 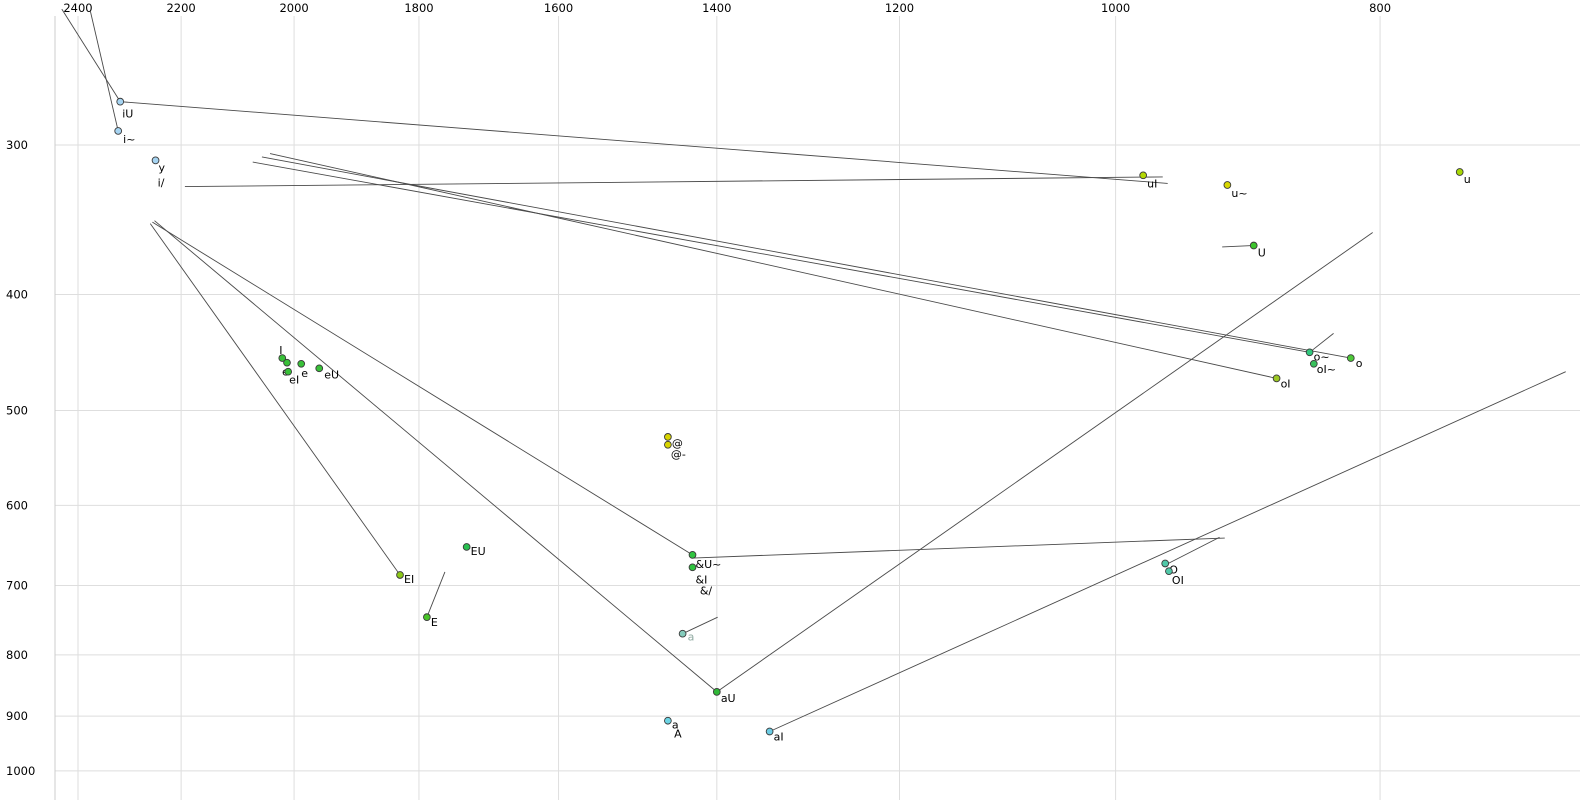 What do you see at coordinates (1467, 179) in the screenshot?
I see `point-label: u` at bounding box center [1467, 179].